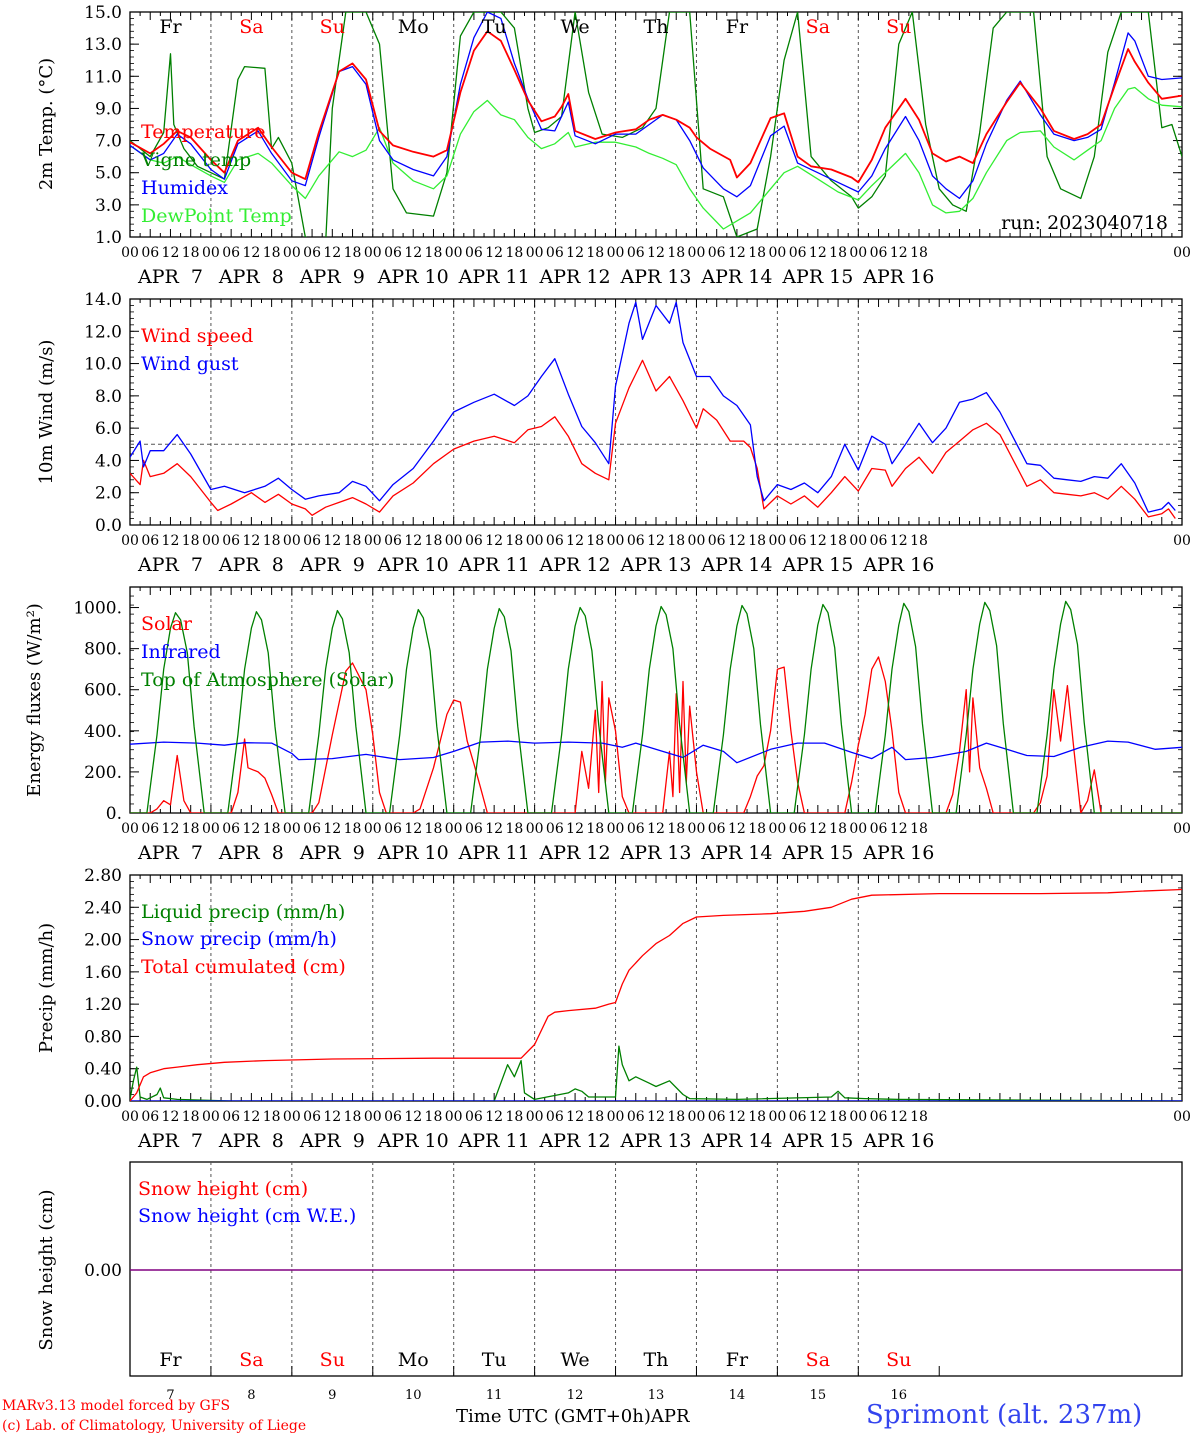 The image size is (1194, 1440). I want to click on y-tick-label: 13.0, so click(103, 45).